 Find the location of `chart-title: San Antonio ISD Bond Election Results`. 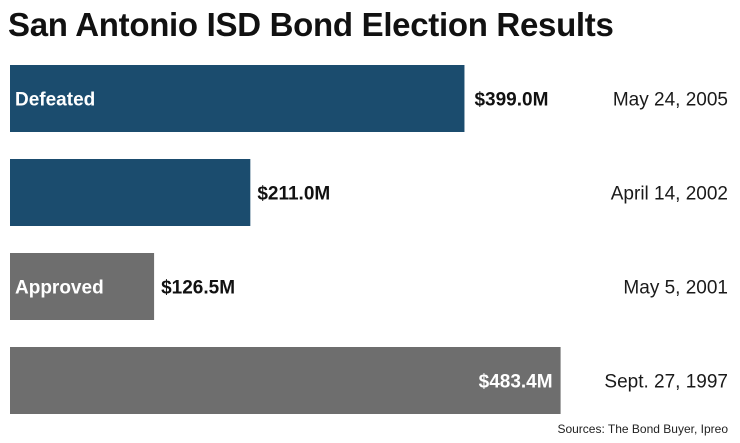

chart-title: San Antonio ISD Bond Election Results is located at coordinates (311, 24).